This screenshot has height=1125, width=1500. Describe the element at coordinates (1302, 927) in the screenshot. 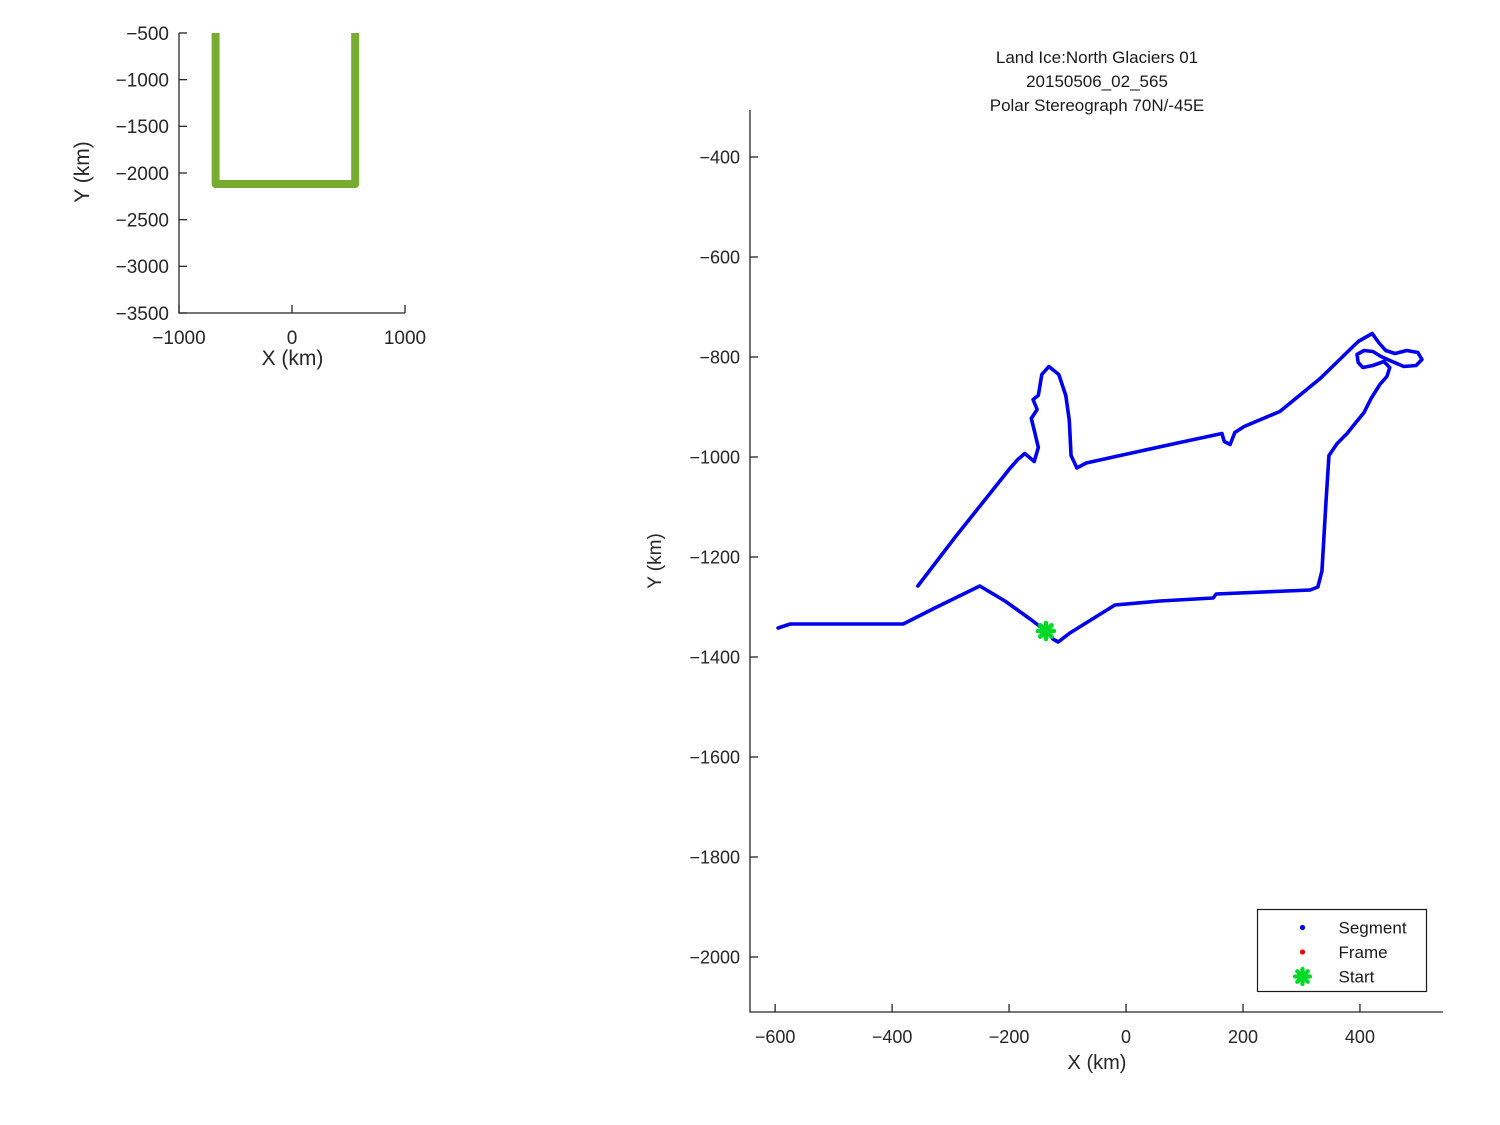

I see `legend-marker-segment` at that location.